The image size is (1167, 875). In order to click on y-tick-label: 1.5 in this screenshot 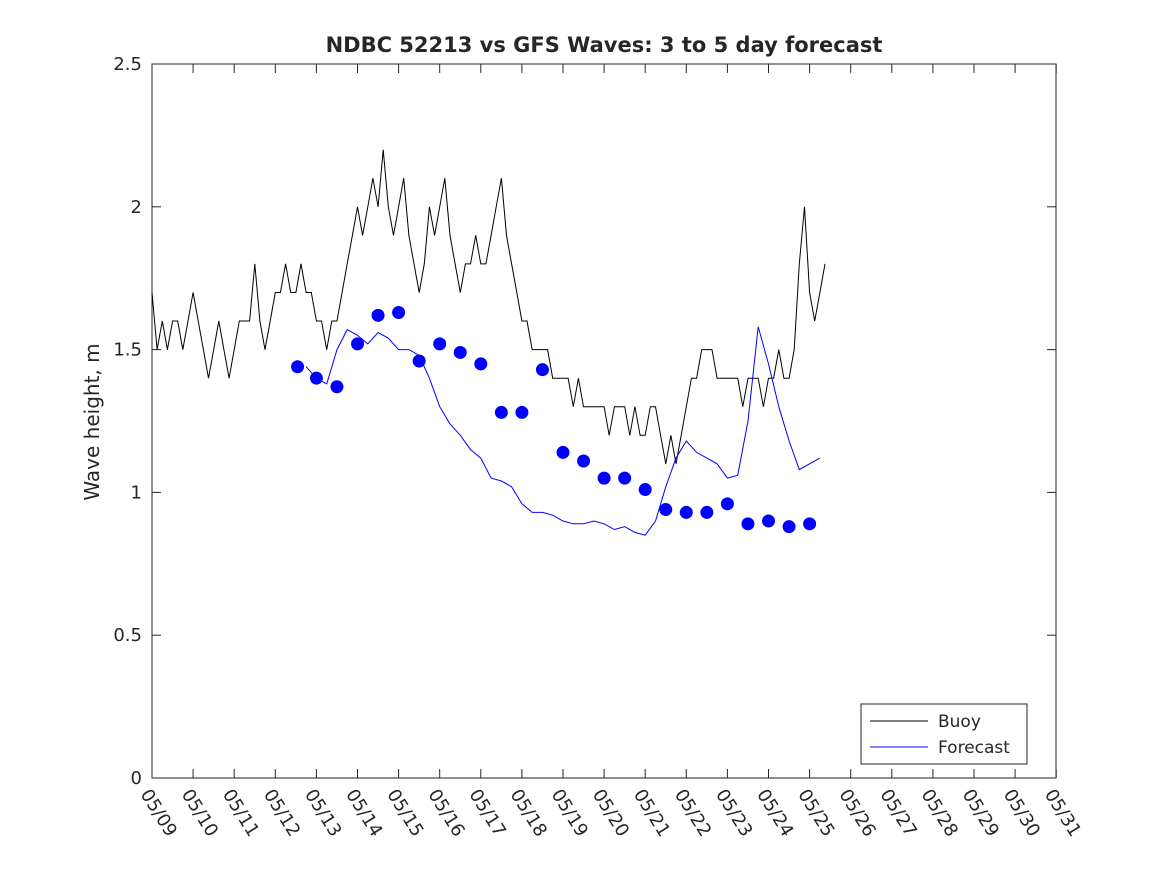, I will do `click(127, 350)`.